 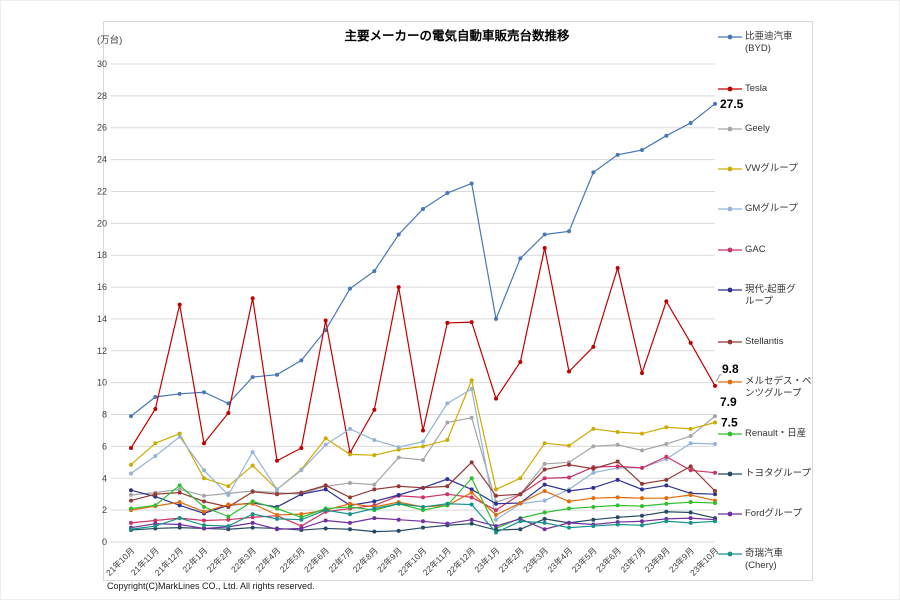 What do you see at coordinates (773, 513) in the screenshot?
I see `legend-label-ford-group: Fordグループ` at bounding box center [773, 513].